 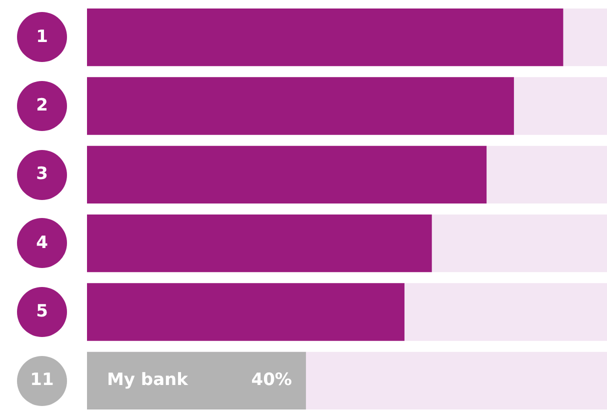 What do you see at coordinates (42, 380) in the screenshot?
I see `y-tick-label: 11` at bounding box center [42, 380].